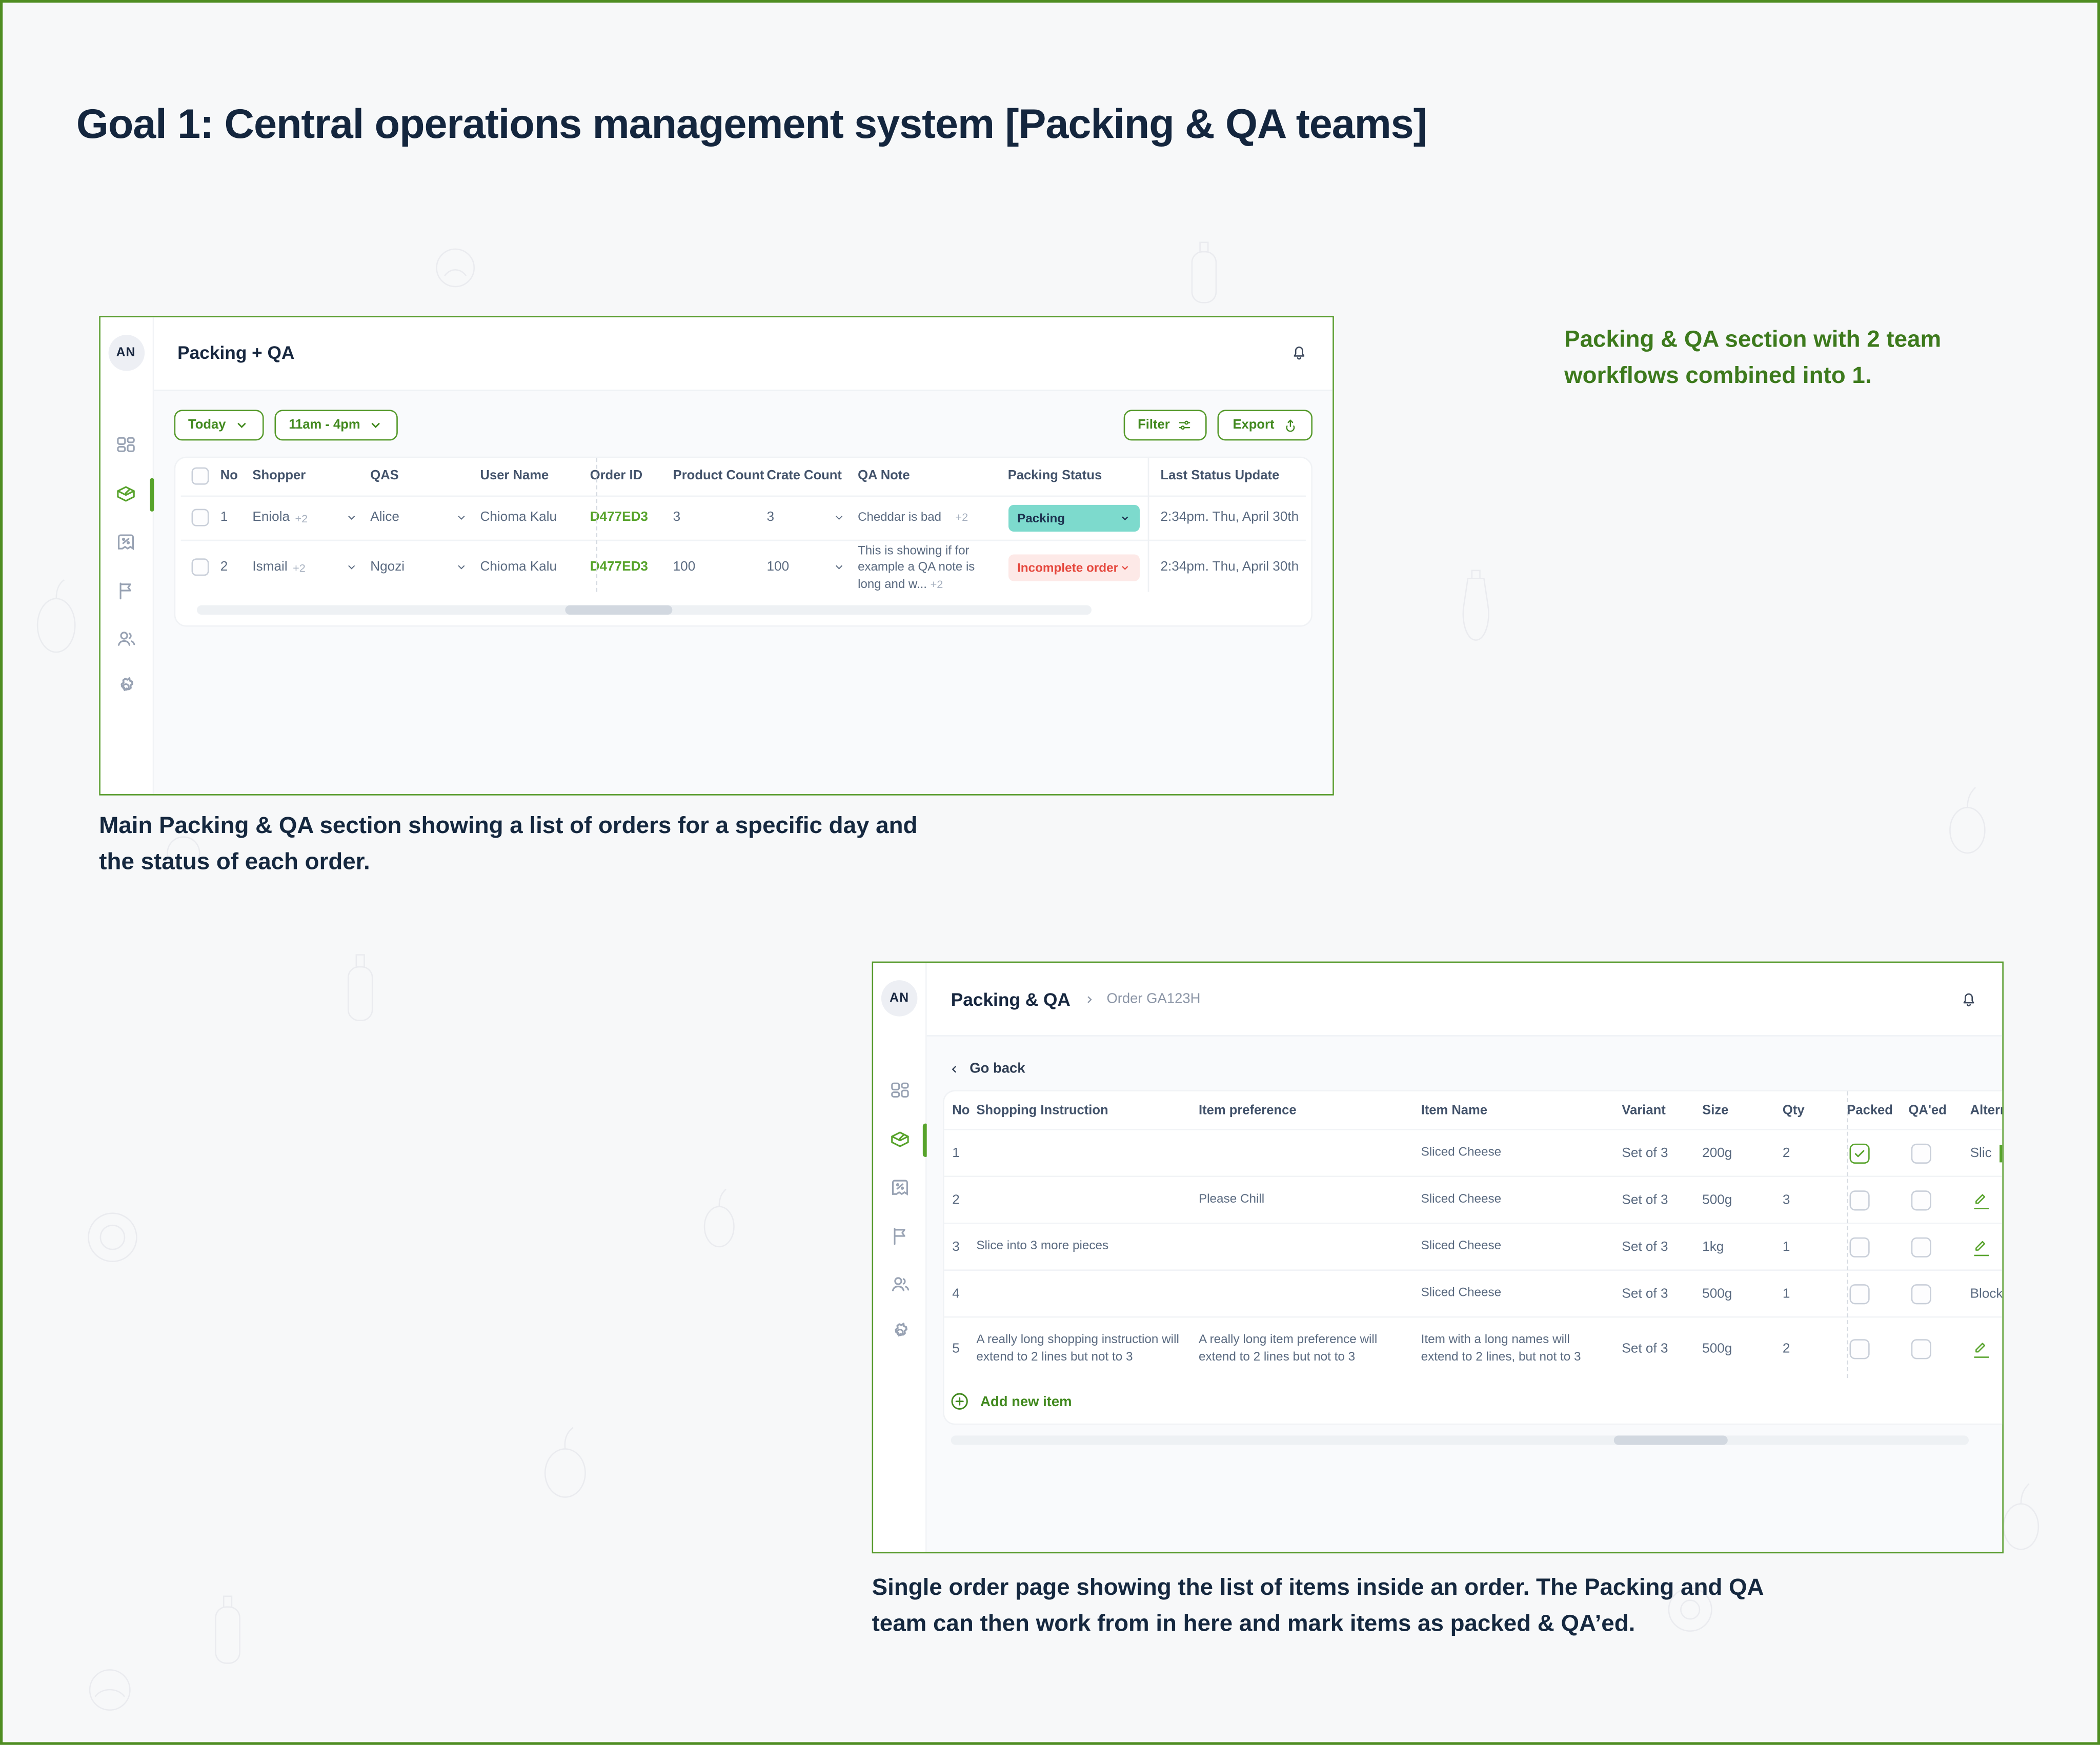 Image resolution: width=2100 pixels, height=1745 pixels. I want to click on table-row: 1 Sliced Cheese Set of 3 200g 2 Slic, so click(1473, 1152).